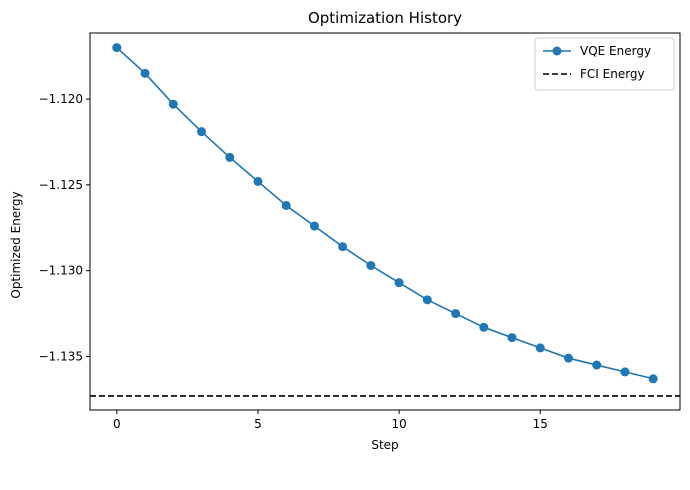 The height and width of the screenshot is (490, 690). Describe the element at coordinates (398, 424) in the screenshot. I see `x-tick-label: 10` at that location.